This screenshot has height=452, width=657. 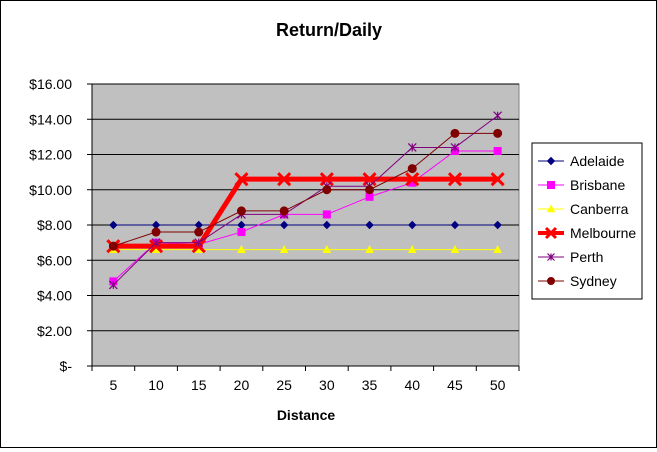 What do you see at coordinates (551, 233) in the screenshot?
I see `legend-marker-melbourne` at bounding box center [551, 233].